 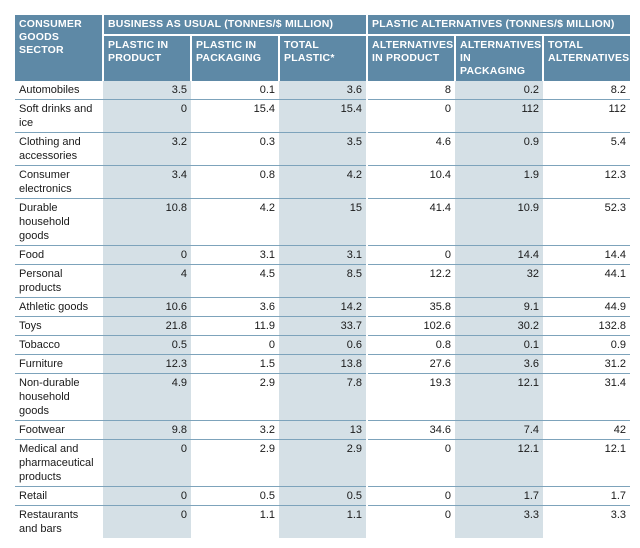 I want to click on cell-sector: Athletic goods, so click(x=59, y=307).